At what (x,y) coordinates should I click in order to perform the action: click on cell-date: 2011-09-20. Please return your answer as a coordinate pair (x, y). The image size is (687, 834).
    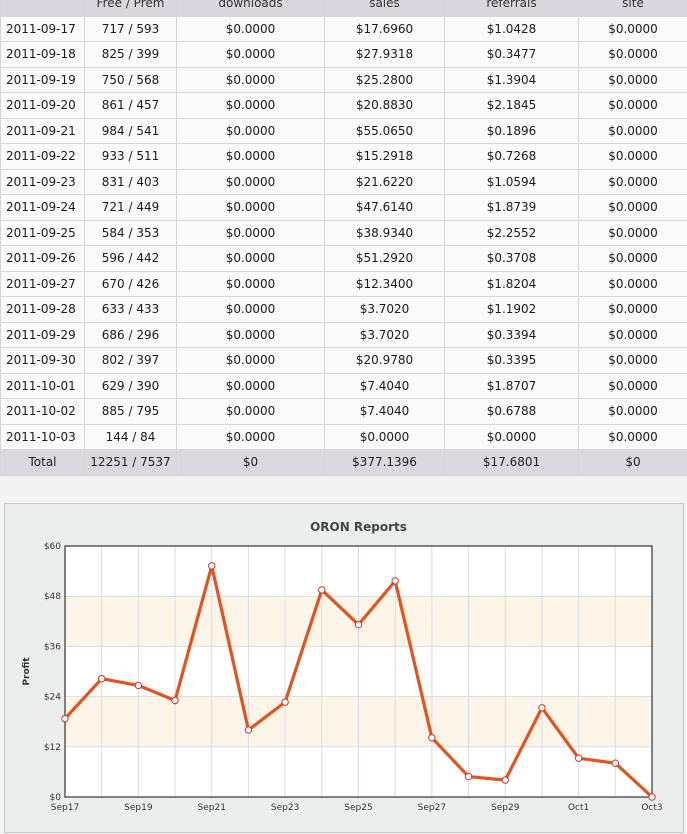
    Looking at the image, I should click on (43, 106).